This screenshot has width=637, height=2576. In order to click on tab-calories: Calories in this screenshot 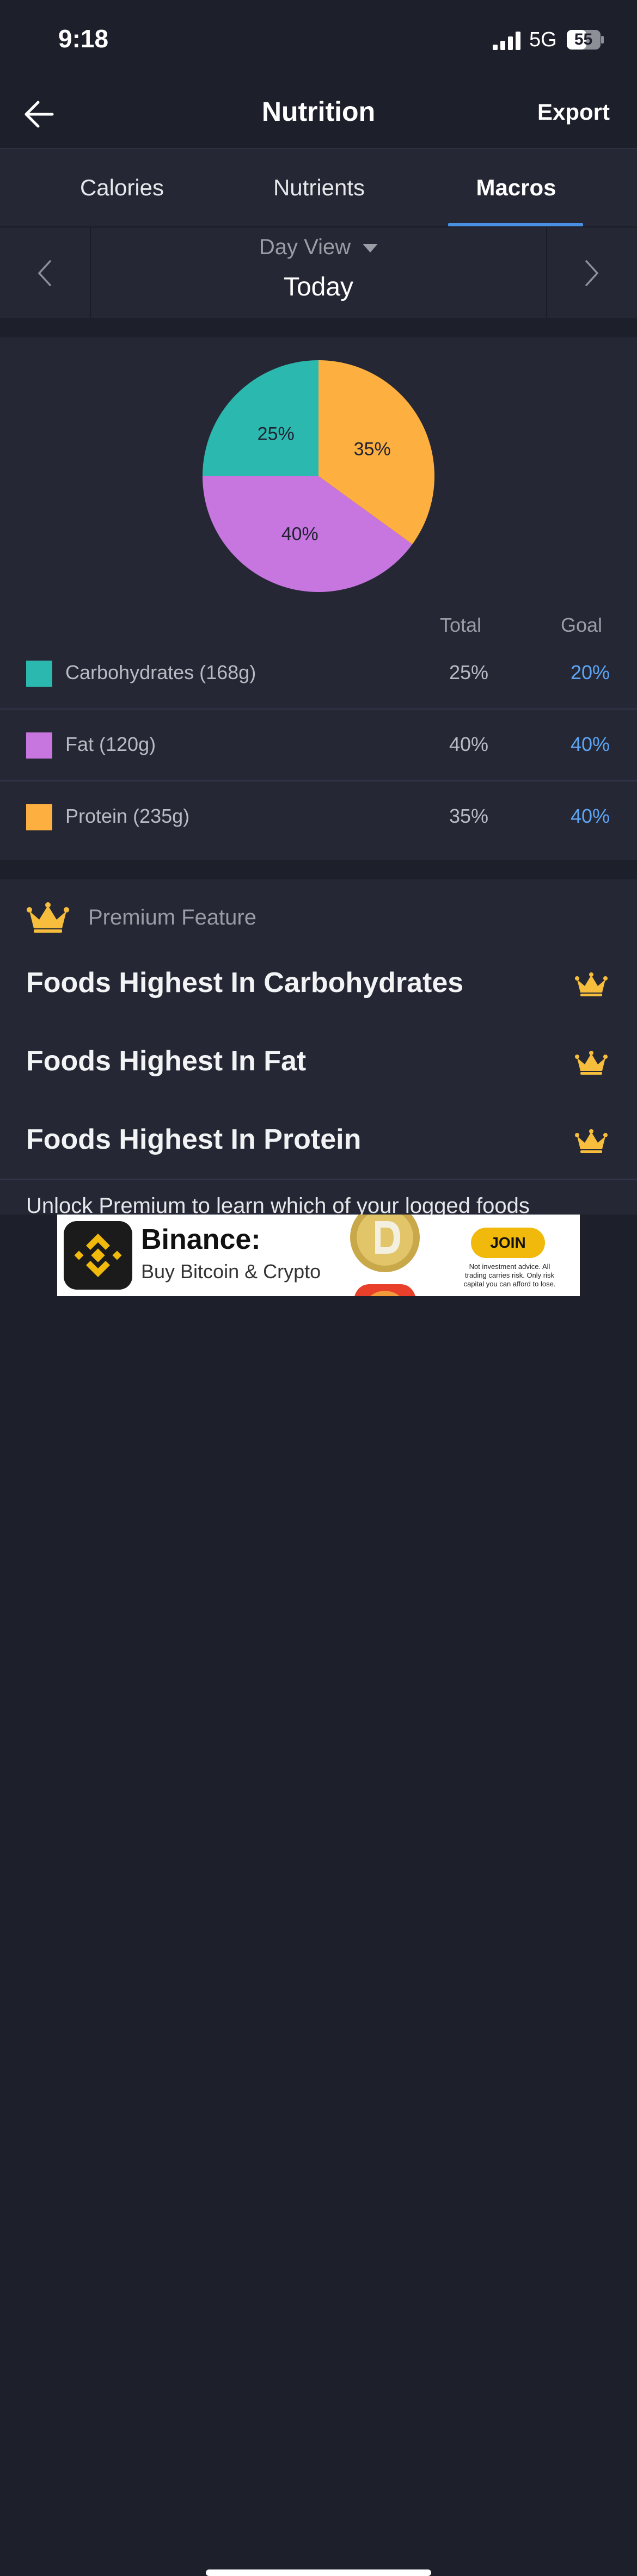, I will do `click(121, 187)`.